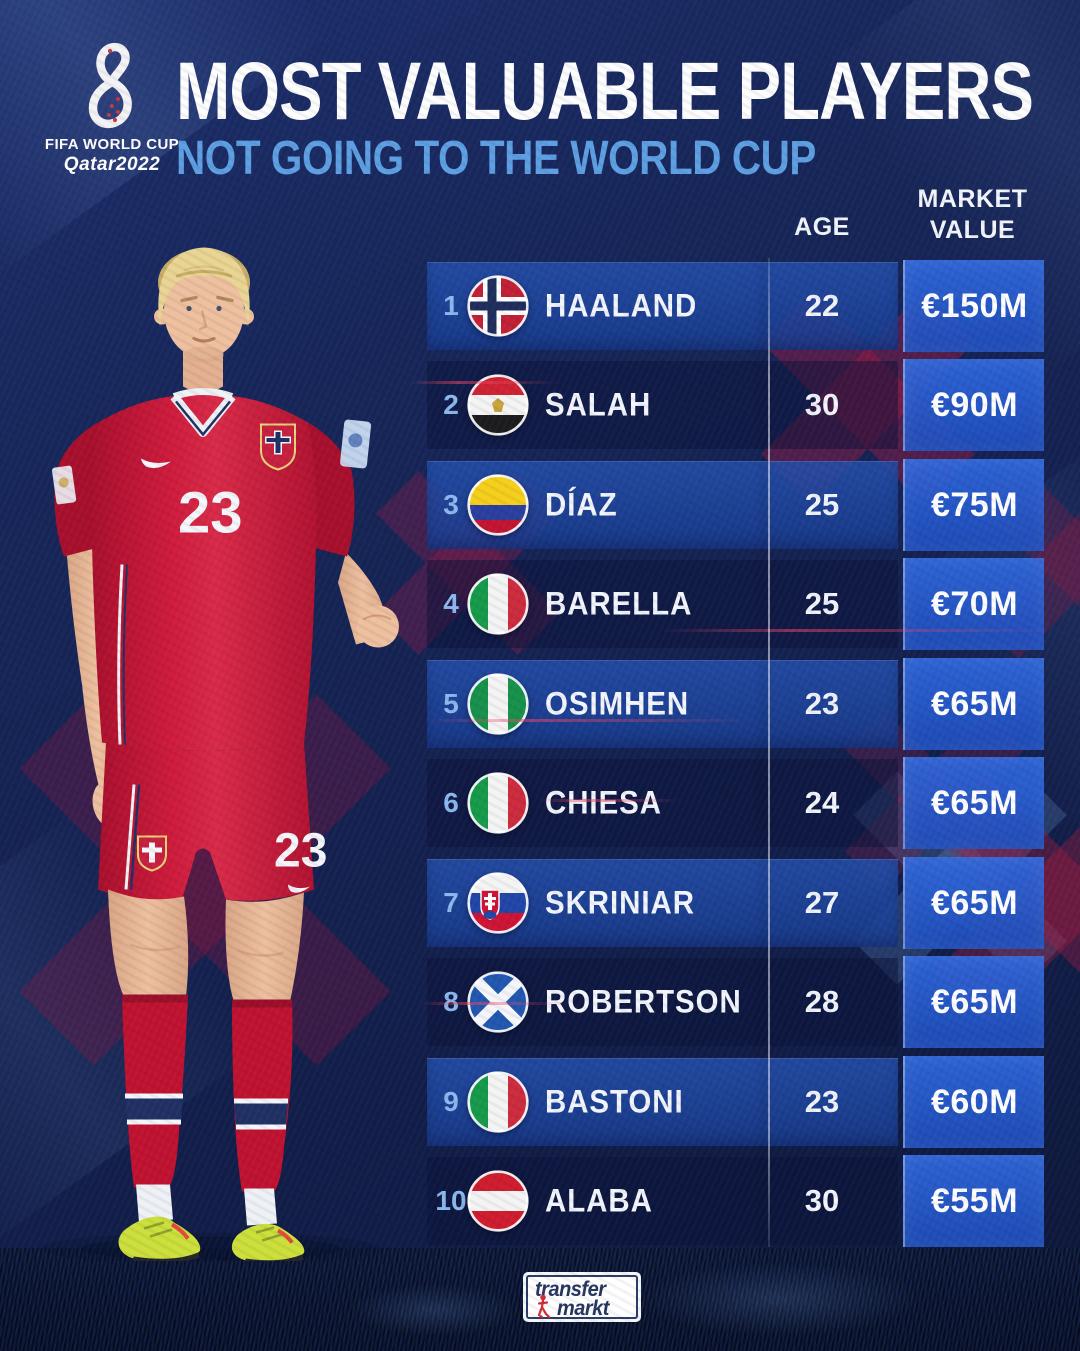 Image resolution: width=1080 pixels, height=1351 pixels. Describe the element at coordinates (822, 902) in the screenshot. I see `player-age: 27` at that location.